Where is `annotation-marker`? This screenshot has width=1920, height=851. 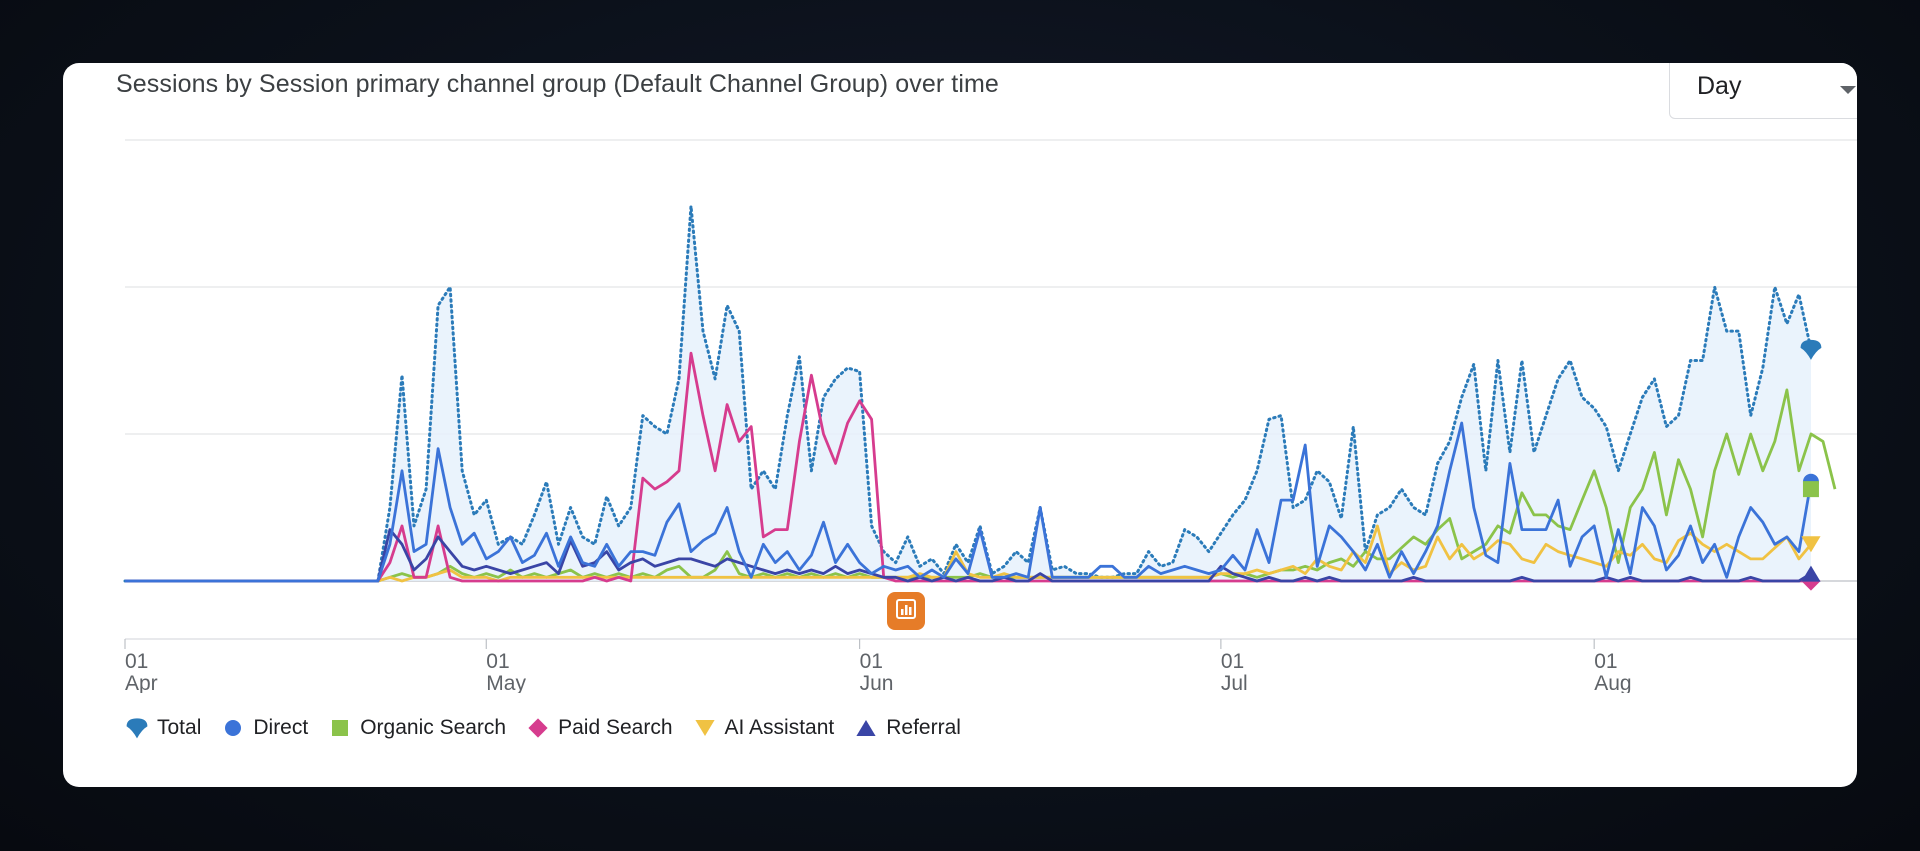 annotation-marker is located at coordinates (906, 611).